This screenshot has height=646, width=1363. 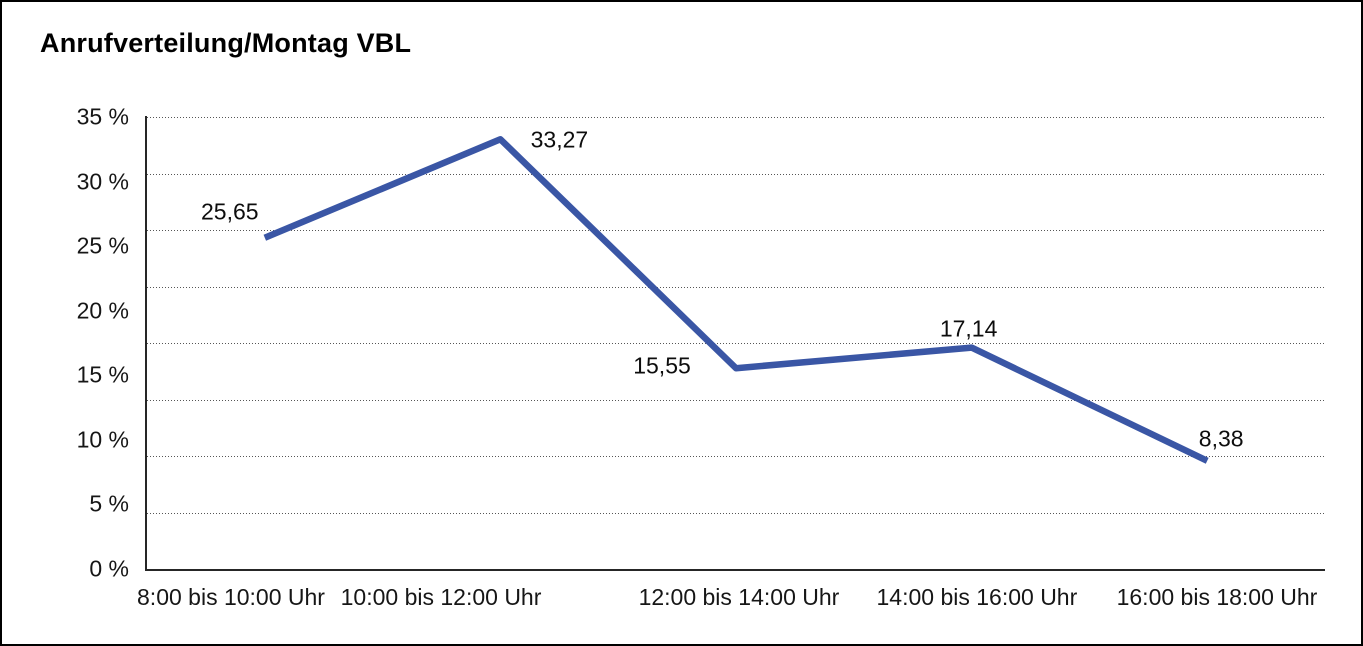 What do you see at coordinates (662, 365) in the screenshot?
I see `data-point-label: 15,55` at bounding box center [662, 365].